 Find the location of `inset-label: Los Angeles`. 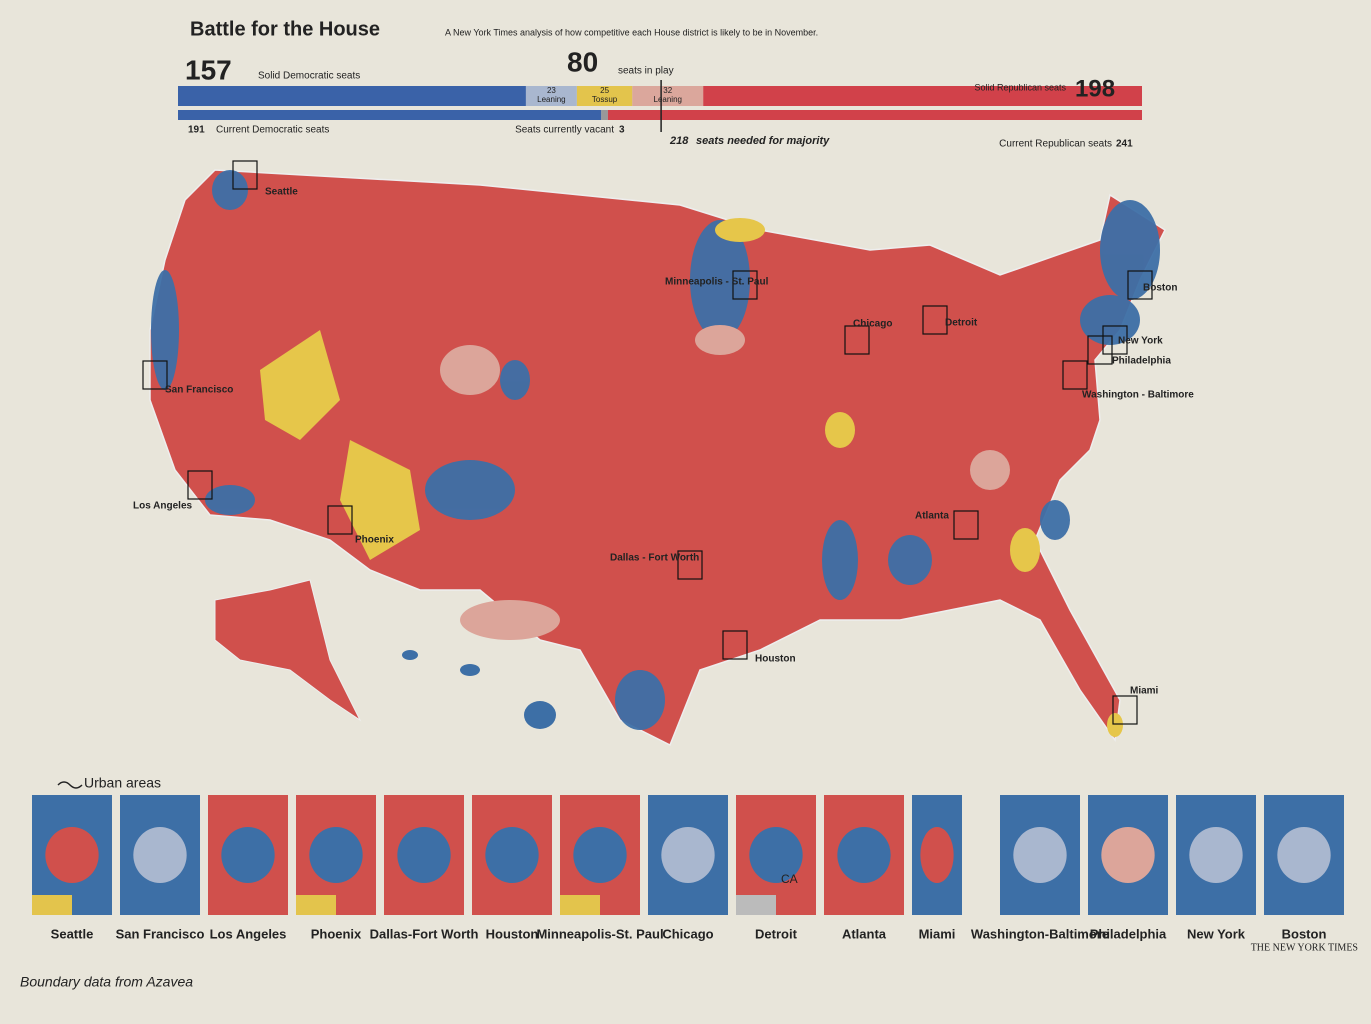

inset-label: Los Angeles is located at coordinates (248, 933).